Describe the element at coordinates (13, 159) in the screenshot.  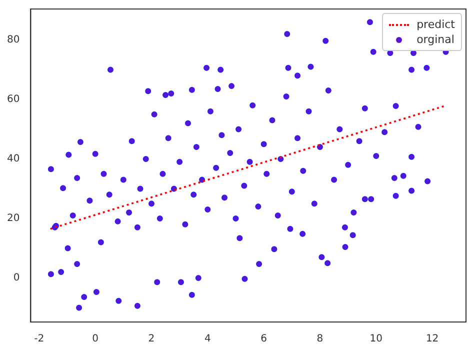
I see `y-tick-label: 40` at that location.